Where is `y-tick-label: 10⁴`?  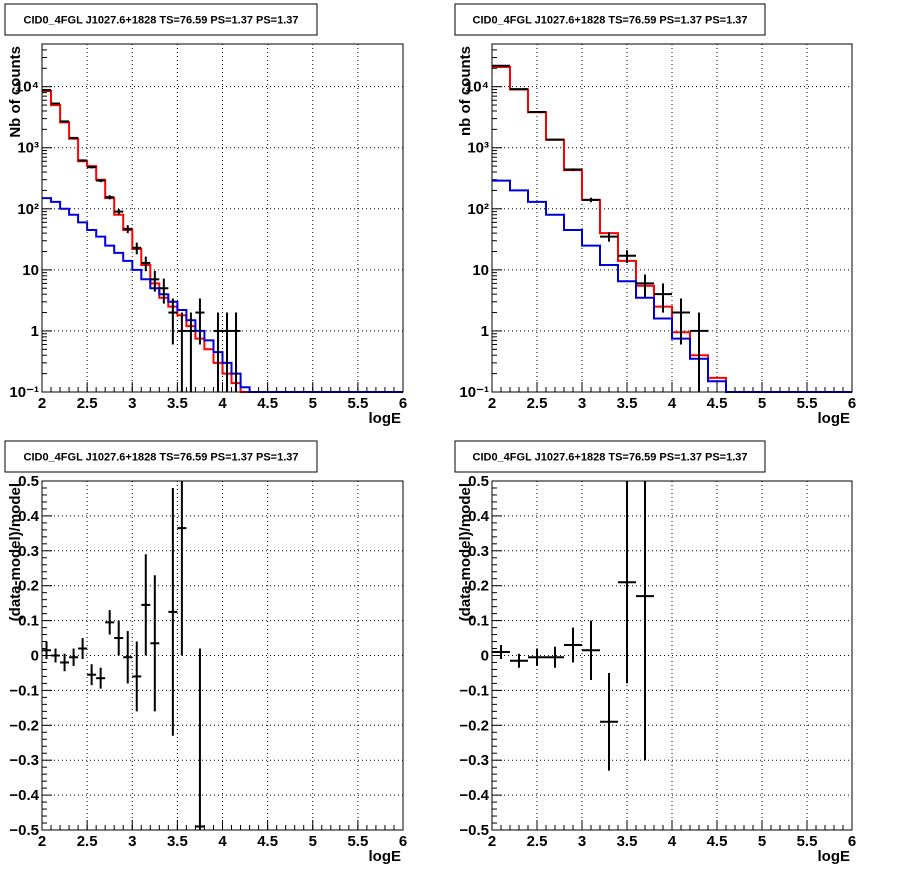 y-tick-label: 10⁴ is located at coordinates (477, 87).